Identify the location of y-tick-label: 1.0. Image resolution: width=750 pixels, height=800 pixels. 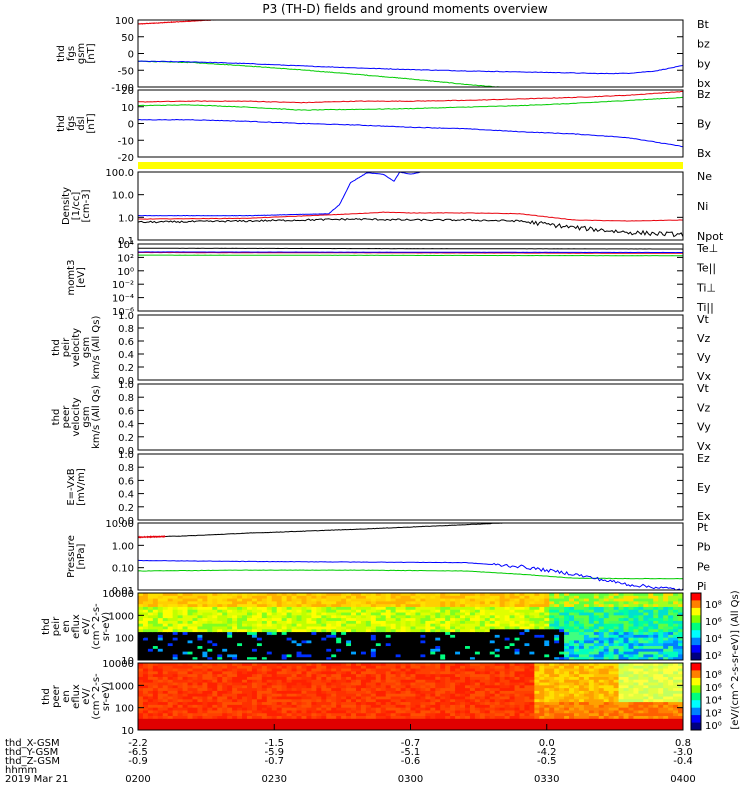
(126, 385).